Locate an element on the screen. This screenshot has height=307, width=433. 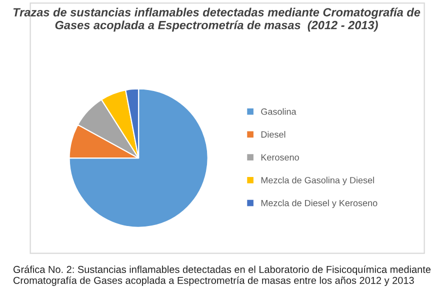
legend-label: Diesel is located at coordinates (273, 134).